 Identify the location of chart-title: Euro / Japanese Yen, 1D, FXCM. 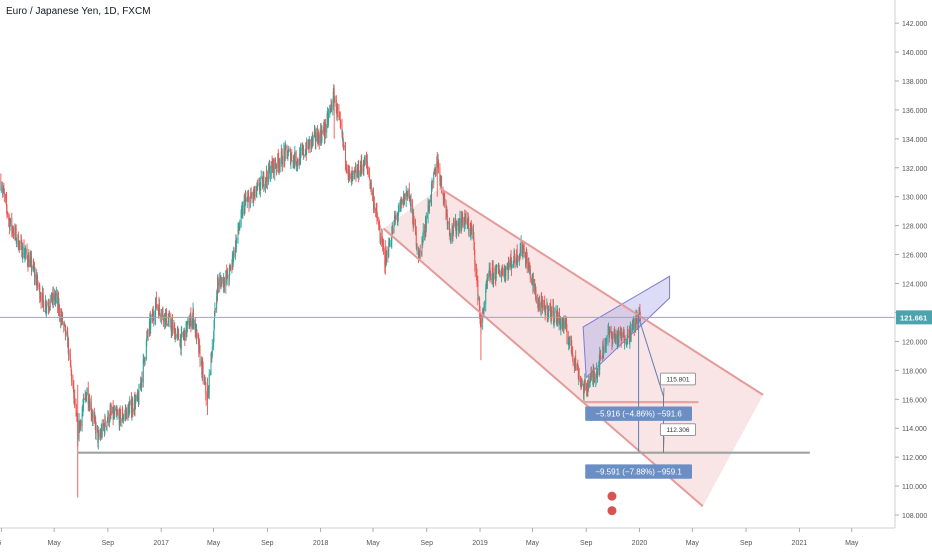
(78, 11).